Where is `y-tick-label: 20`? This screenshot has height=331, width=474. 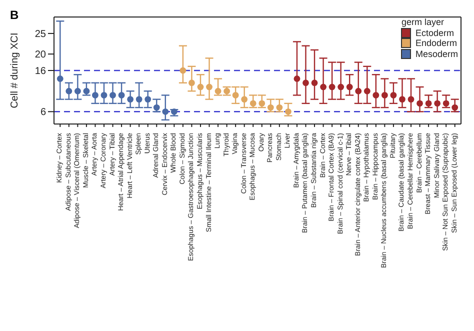
y-tick-label: 20 is located at coordinates (40, 55).